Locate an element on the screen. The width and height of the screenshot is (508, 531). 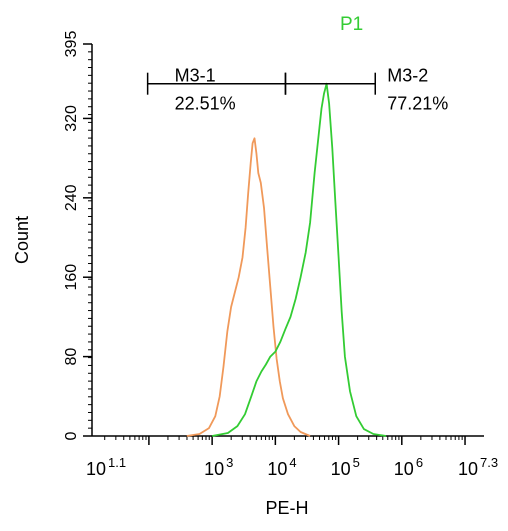
x-axis-label: PE-H is located at coordinates (286, 508).